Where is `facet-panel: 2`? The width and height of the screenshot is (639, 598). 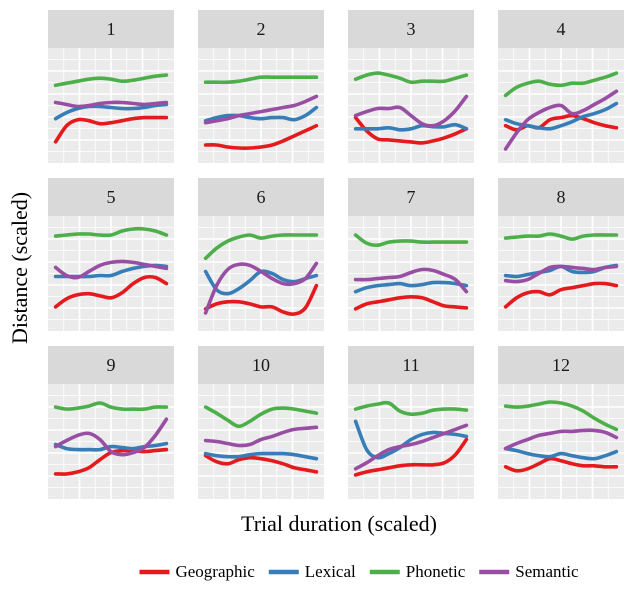
facet-panel: 2 is located at coordinates (261, 86).